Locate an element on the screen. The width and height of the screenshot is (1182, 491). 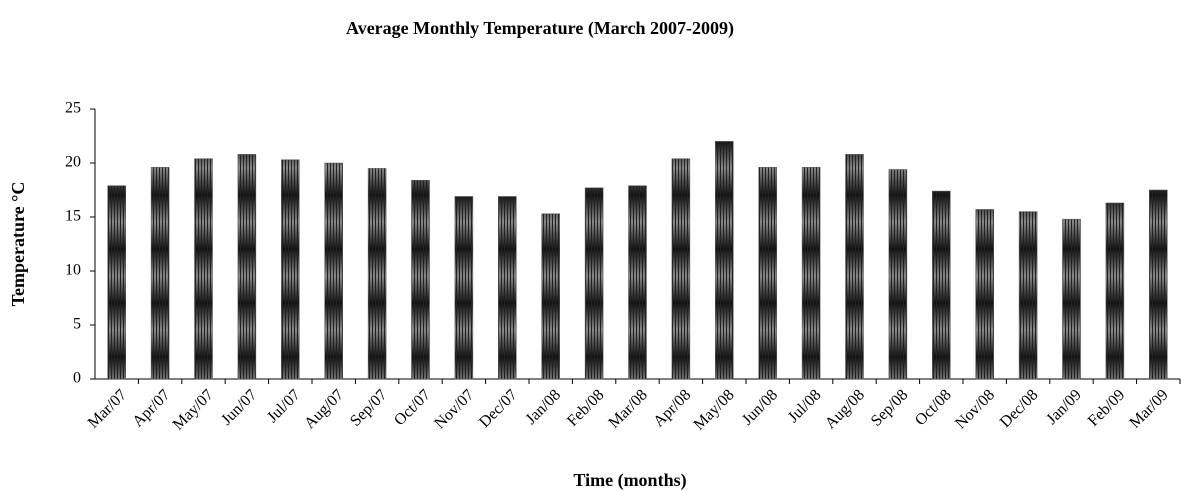
x-tick-label: Mar/08 is located at coordinates (628, 408).